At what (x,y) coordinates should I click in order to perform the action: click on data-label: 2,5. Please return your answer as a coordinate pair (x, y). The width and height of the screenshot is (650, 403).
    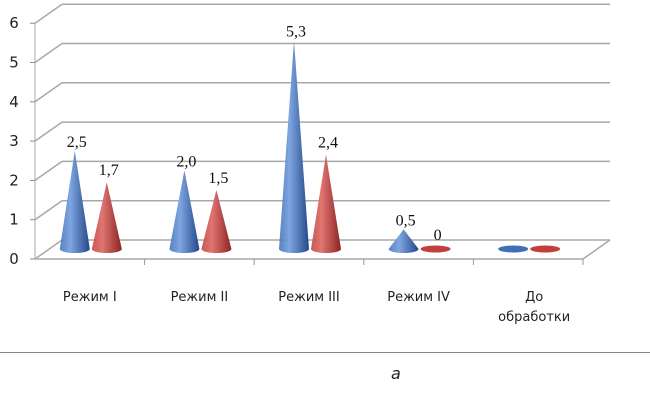
    Looking at the image, I should click on (77, 142).